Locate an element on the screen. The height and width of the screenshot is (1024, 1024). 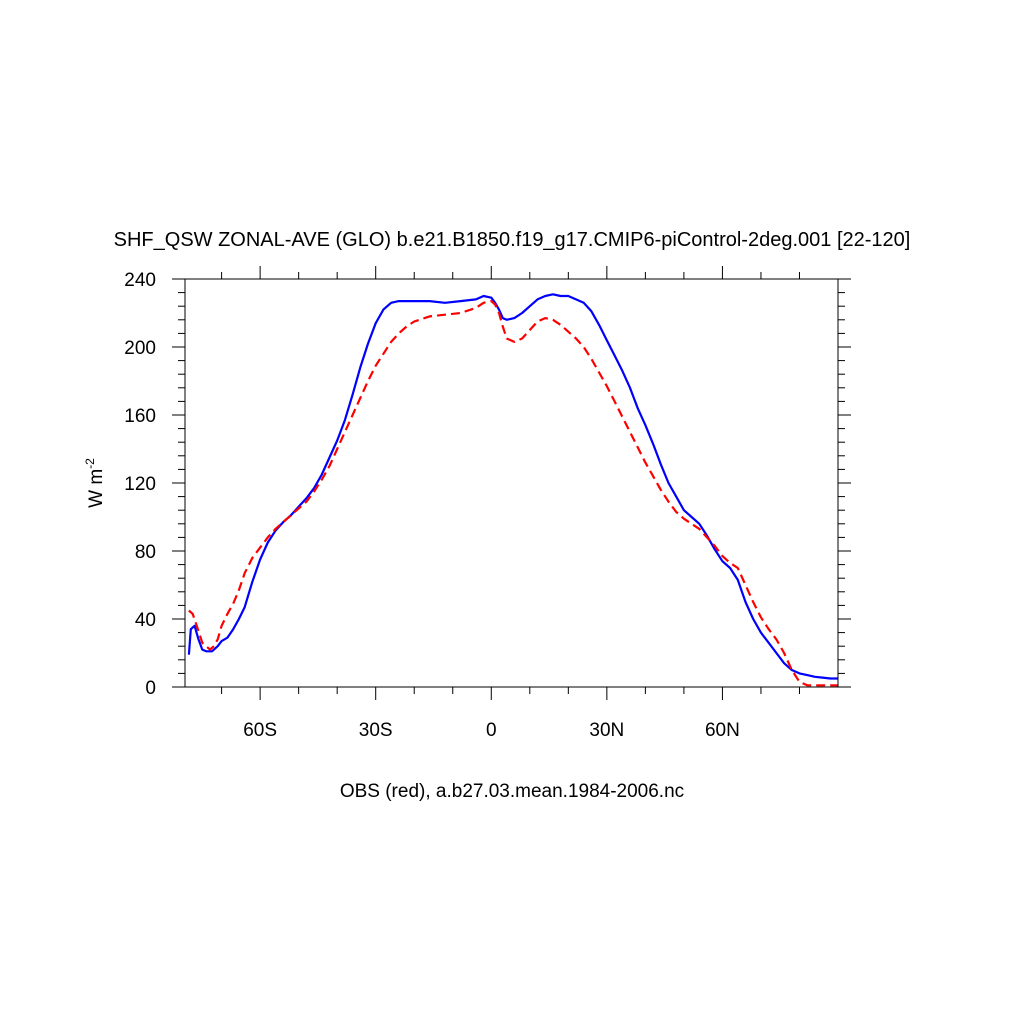
y-axis-label: W m-2 is located at coordinates (95, 483).